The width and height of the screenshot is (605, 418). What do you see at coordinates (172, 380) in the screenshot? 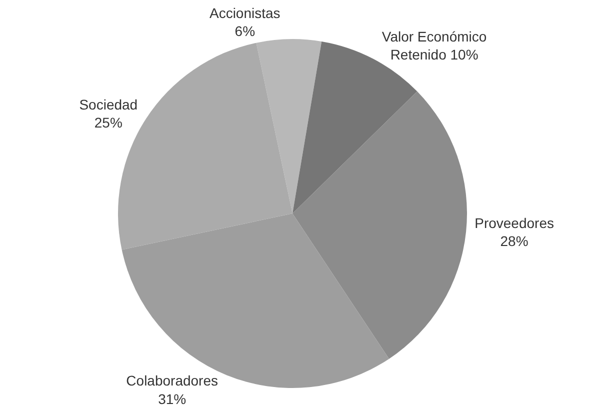
I see `slice-label: Colaboradores` at bounding box center [172, 380].